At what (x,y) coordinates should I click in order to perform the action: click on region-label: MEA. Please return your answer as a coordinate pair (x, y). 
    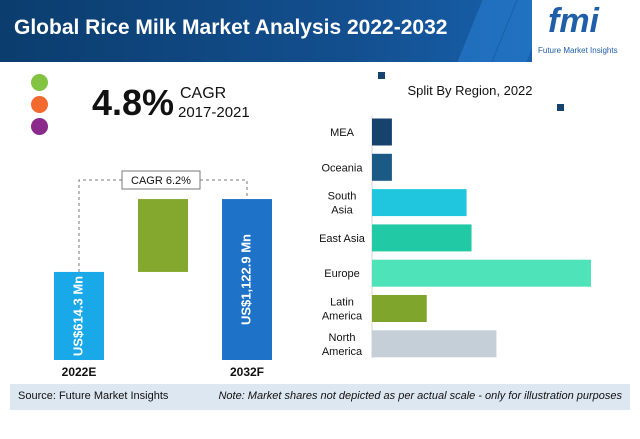
    Looking at the image, I should click on (342, 133).